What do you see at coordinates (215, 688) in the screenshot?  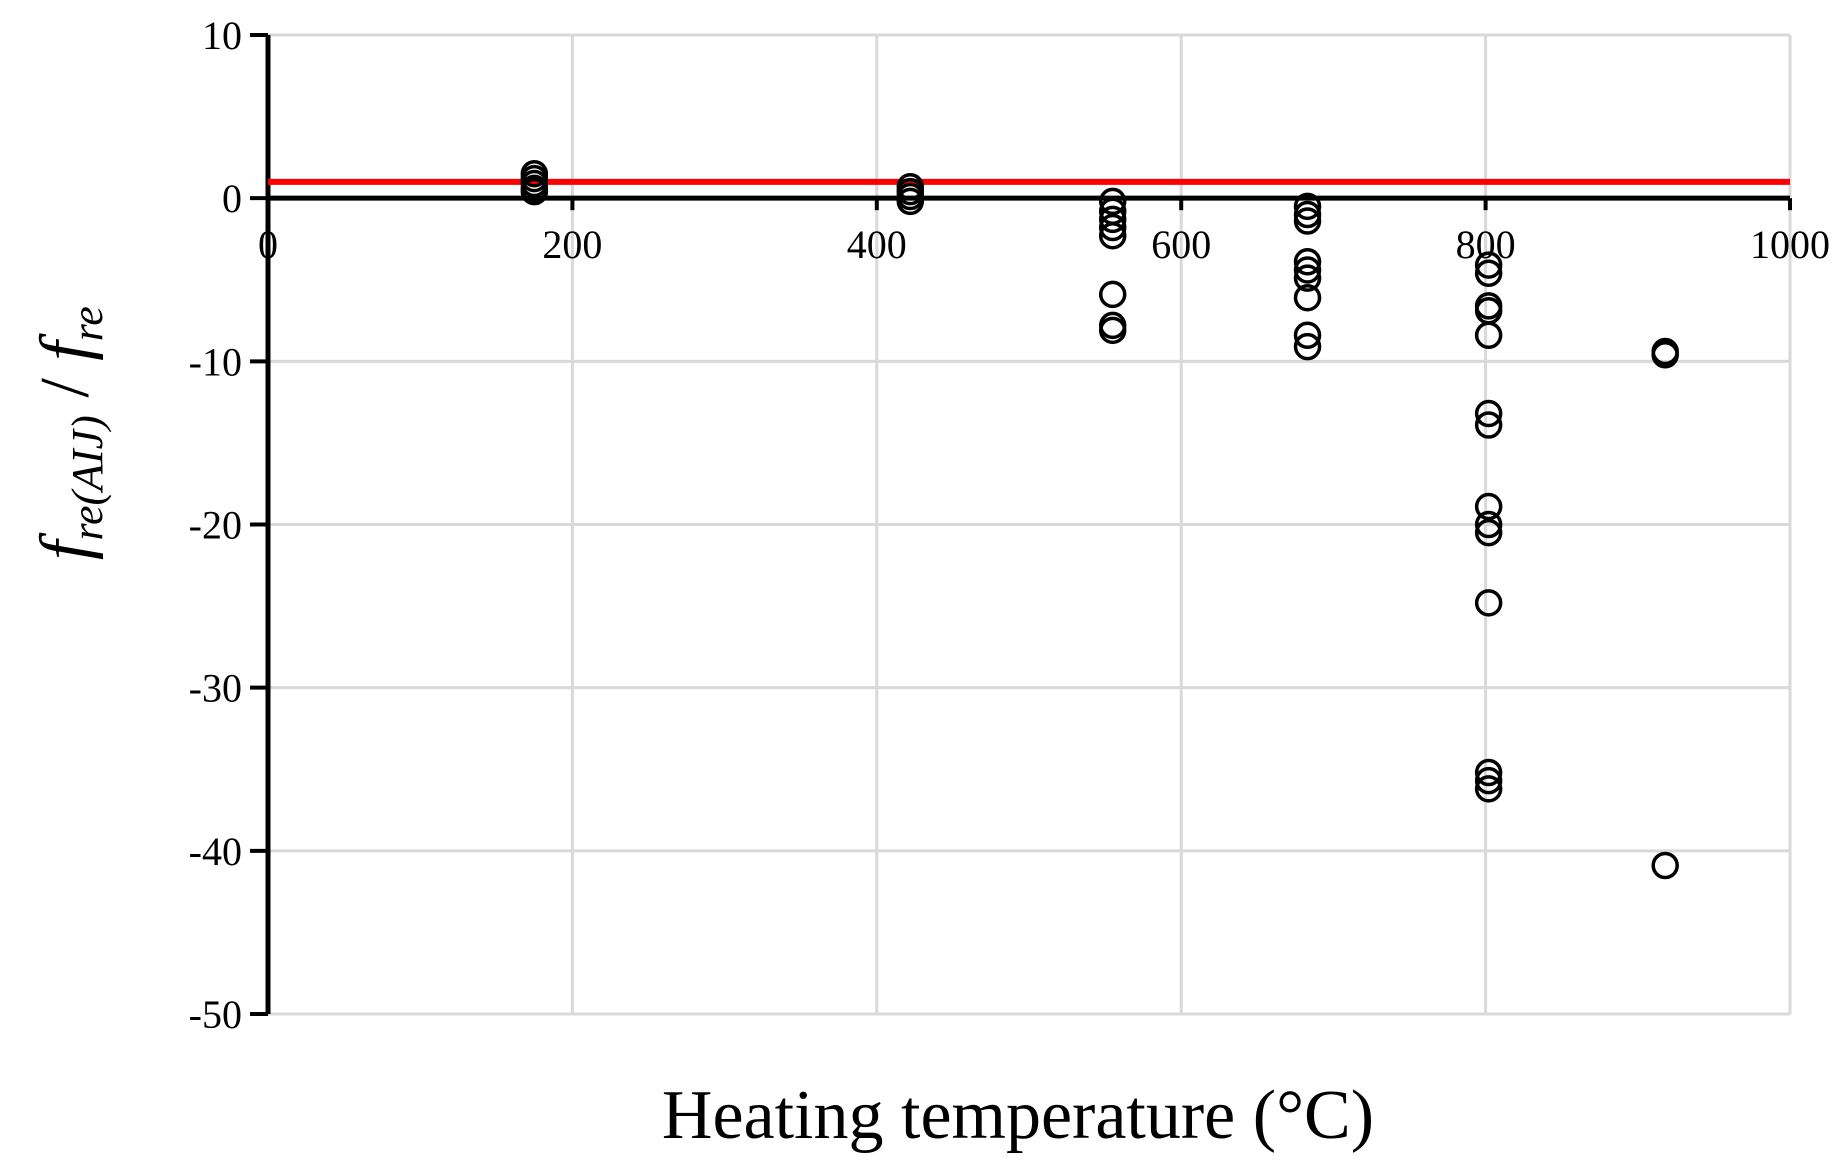 I see `y-tick-label: -30` at bounding box center [215, 688].